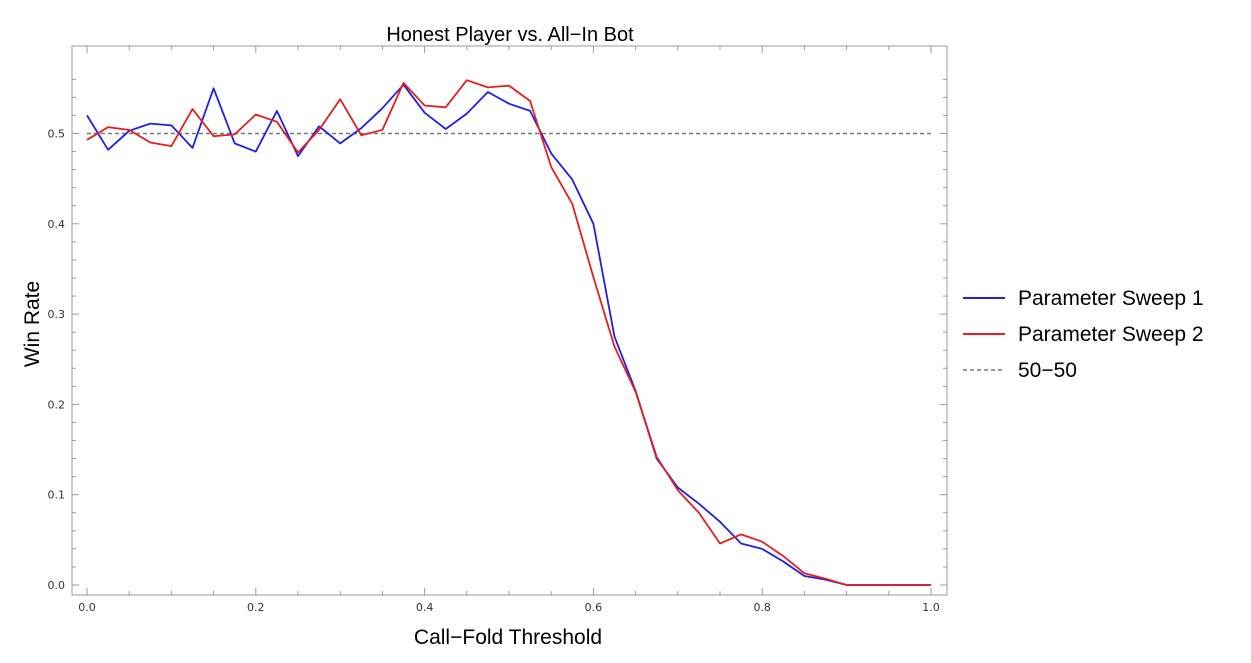  What do you see at coordinates (508, 637) in the screenshot?
I see `x-axis-title: Call−Fold Threshold` at bounding box center [508, 637].